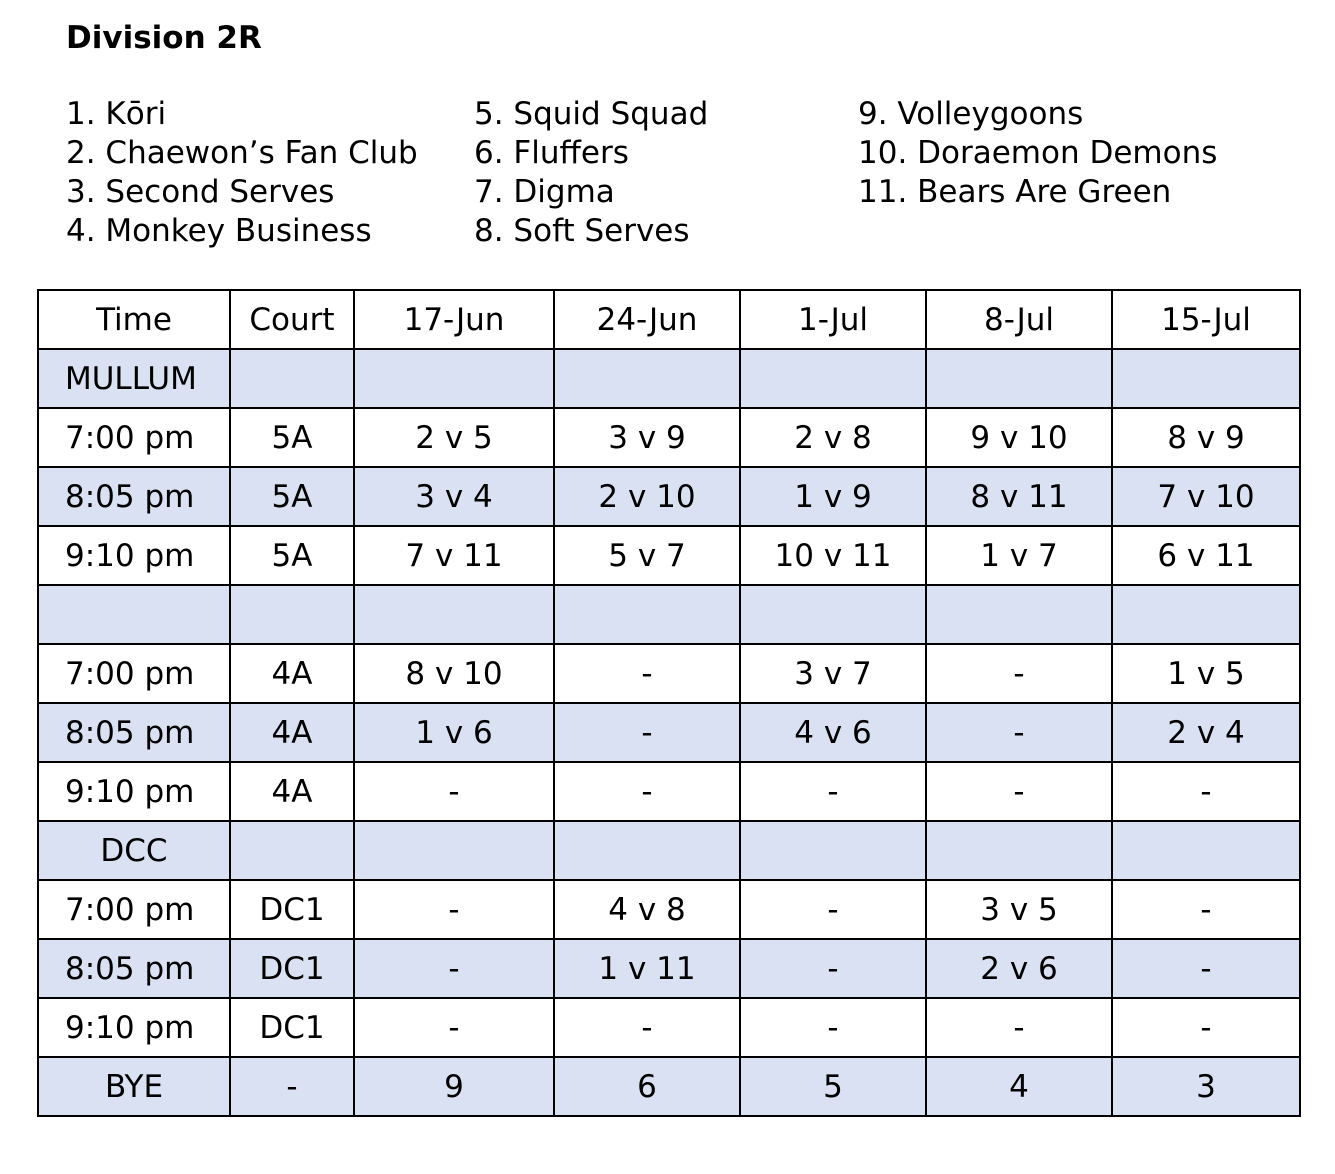 The width and height of the screenshot is (1335, 1174). What do you see at coordinates (1019, 496) in the screenshot?
I see `match-cell: 8 v 11` at bounding box center [1019, 496].